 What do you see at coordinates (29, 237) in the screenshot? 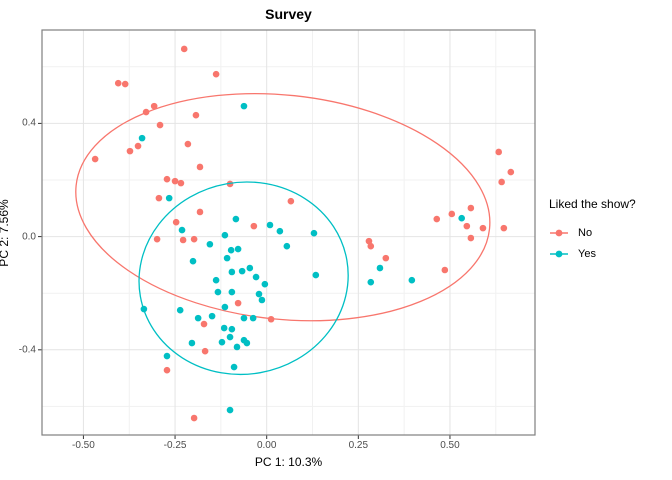
I see `y-tick-label: 0.0` at bounding box center [29, 237].